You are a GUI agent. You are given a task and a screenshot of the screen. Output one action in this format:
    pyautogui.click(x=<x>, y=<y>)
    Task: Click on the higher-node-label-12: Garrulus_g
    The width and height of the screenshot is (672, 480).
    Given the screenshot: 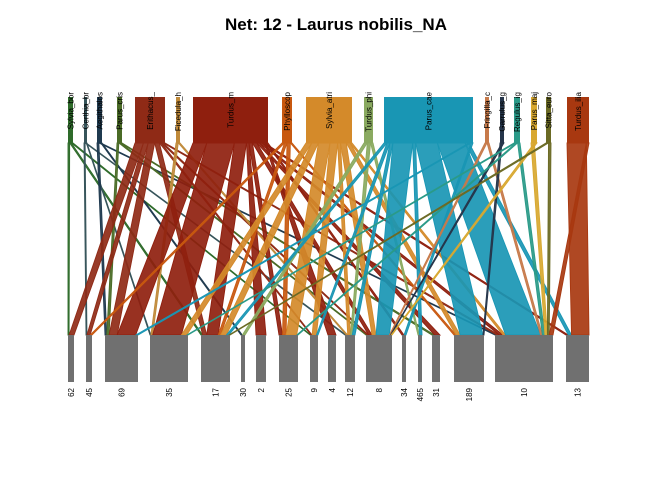 What is the action you would take?
    pyautogui.click(x=502, y=112)
    